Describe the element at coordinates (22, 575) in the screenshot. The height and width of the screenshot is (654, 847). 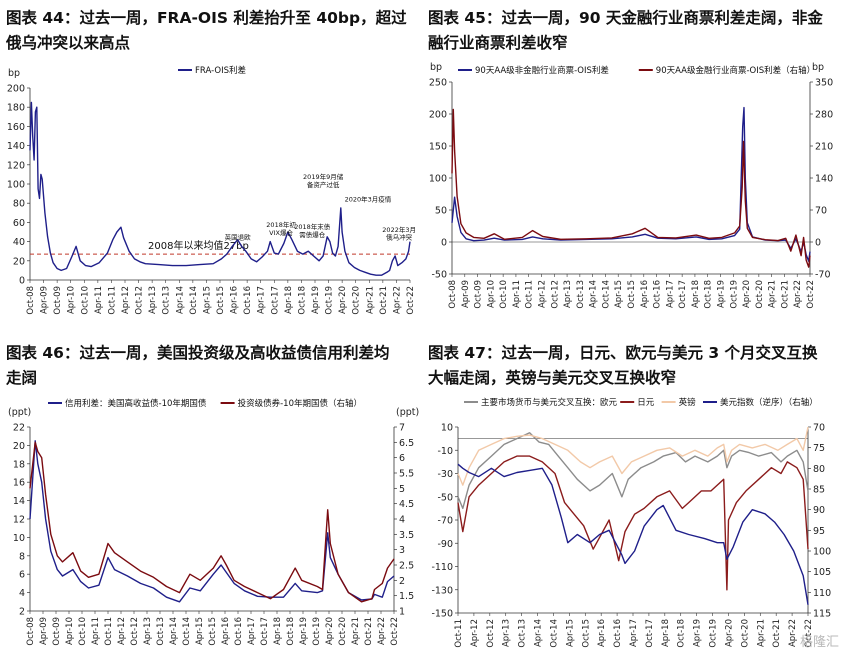
I see `y-tick-label-left: 6` at that location.